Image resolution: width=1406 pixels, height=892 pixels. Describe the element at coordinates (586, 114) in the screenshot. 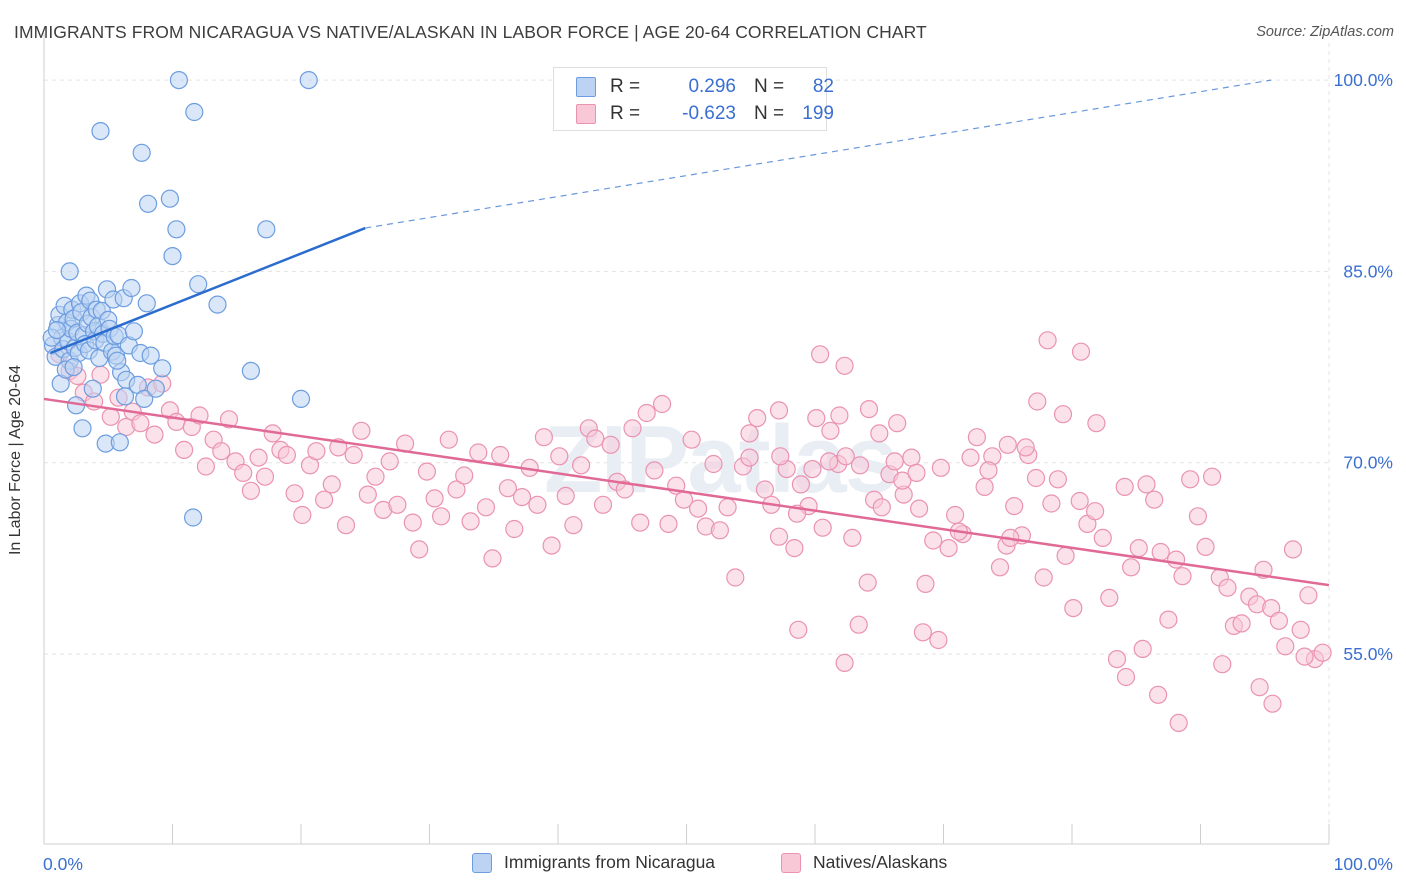

I see `legend-swatch-pink` at that location.